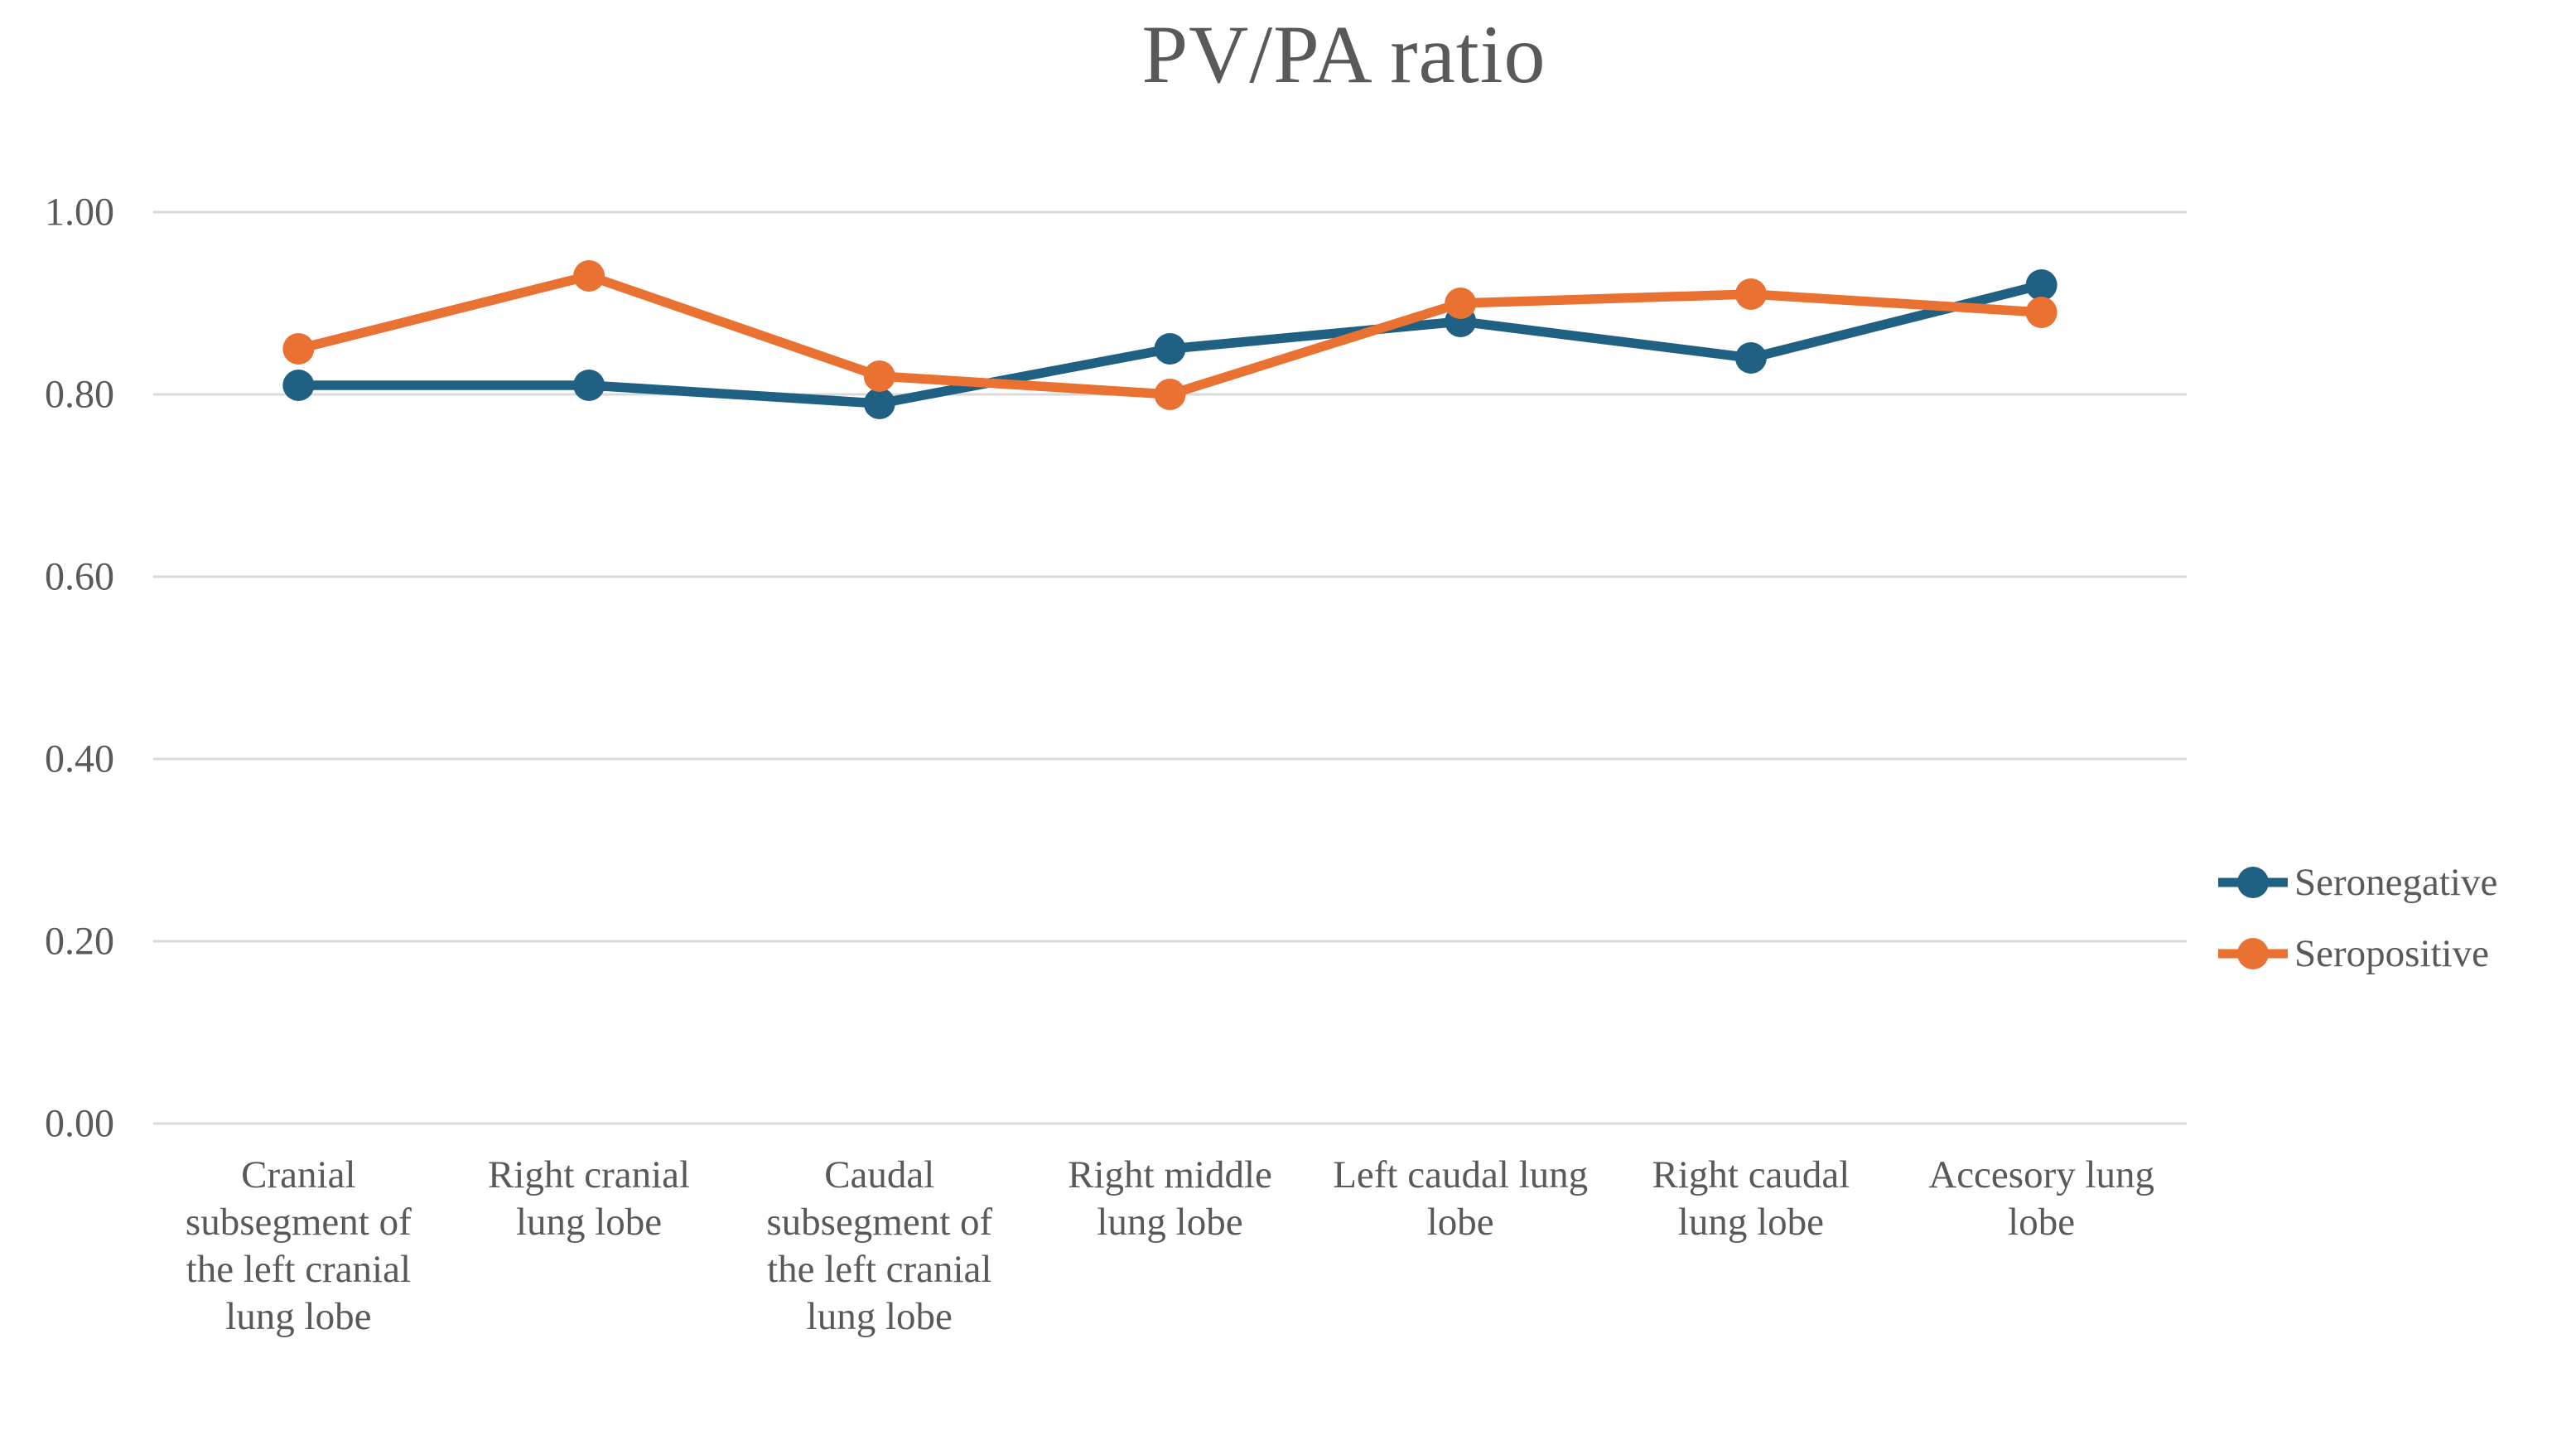 Image resolution: width=2576 pixels, height=1450 pixels. What do you see at coordinates (2041, 1198) in the screenshot?
I see `x-axis-label: Accesory lung lobe` at bounding box center [2041, 1198].